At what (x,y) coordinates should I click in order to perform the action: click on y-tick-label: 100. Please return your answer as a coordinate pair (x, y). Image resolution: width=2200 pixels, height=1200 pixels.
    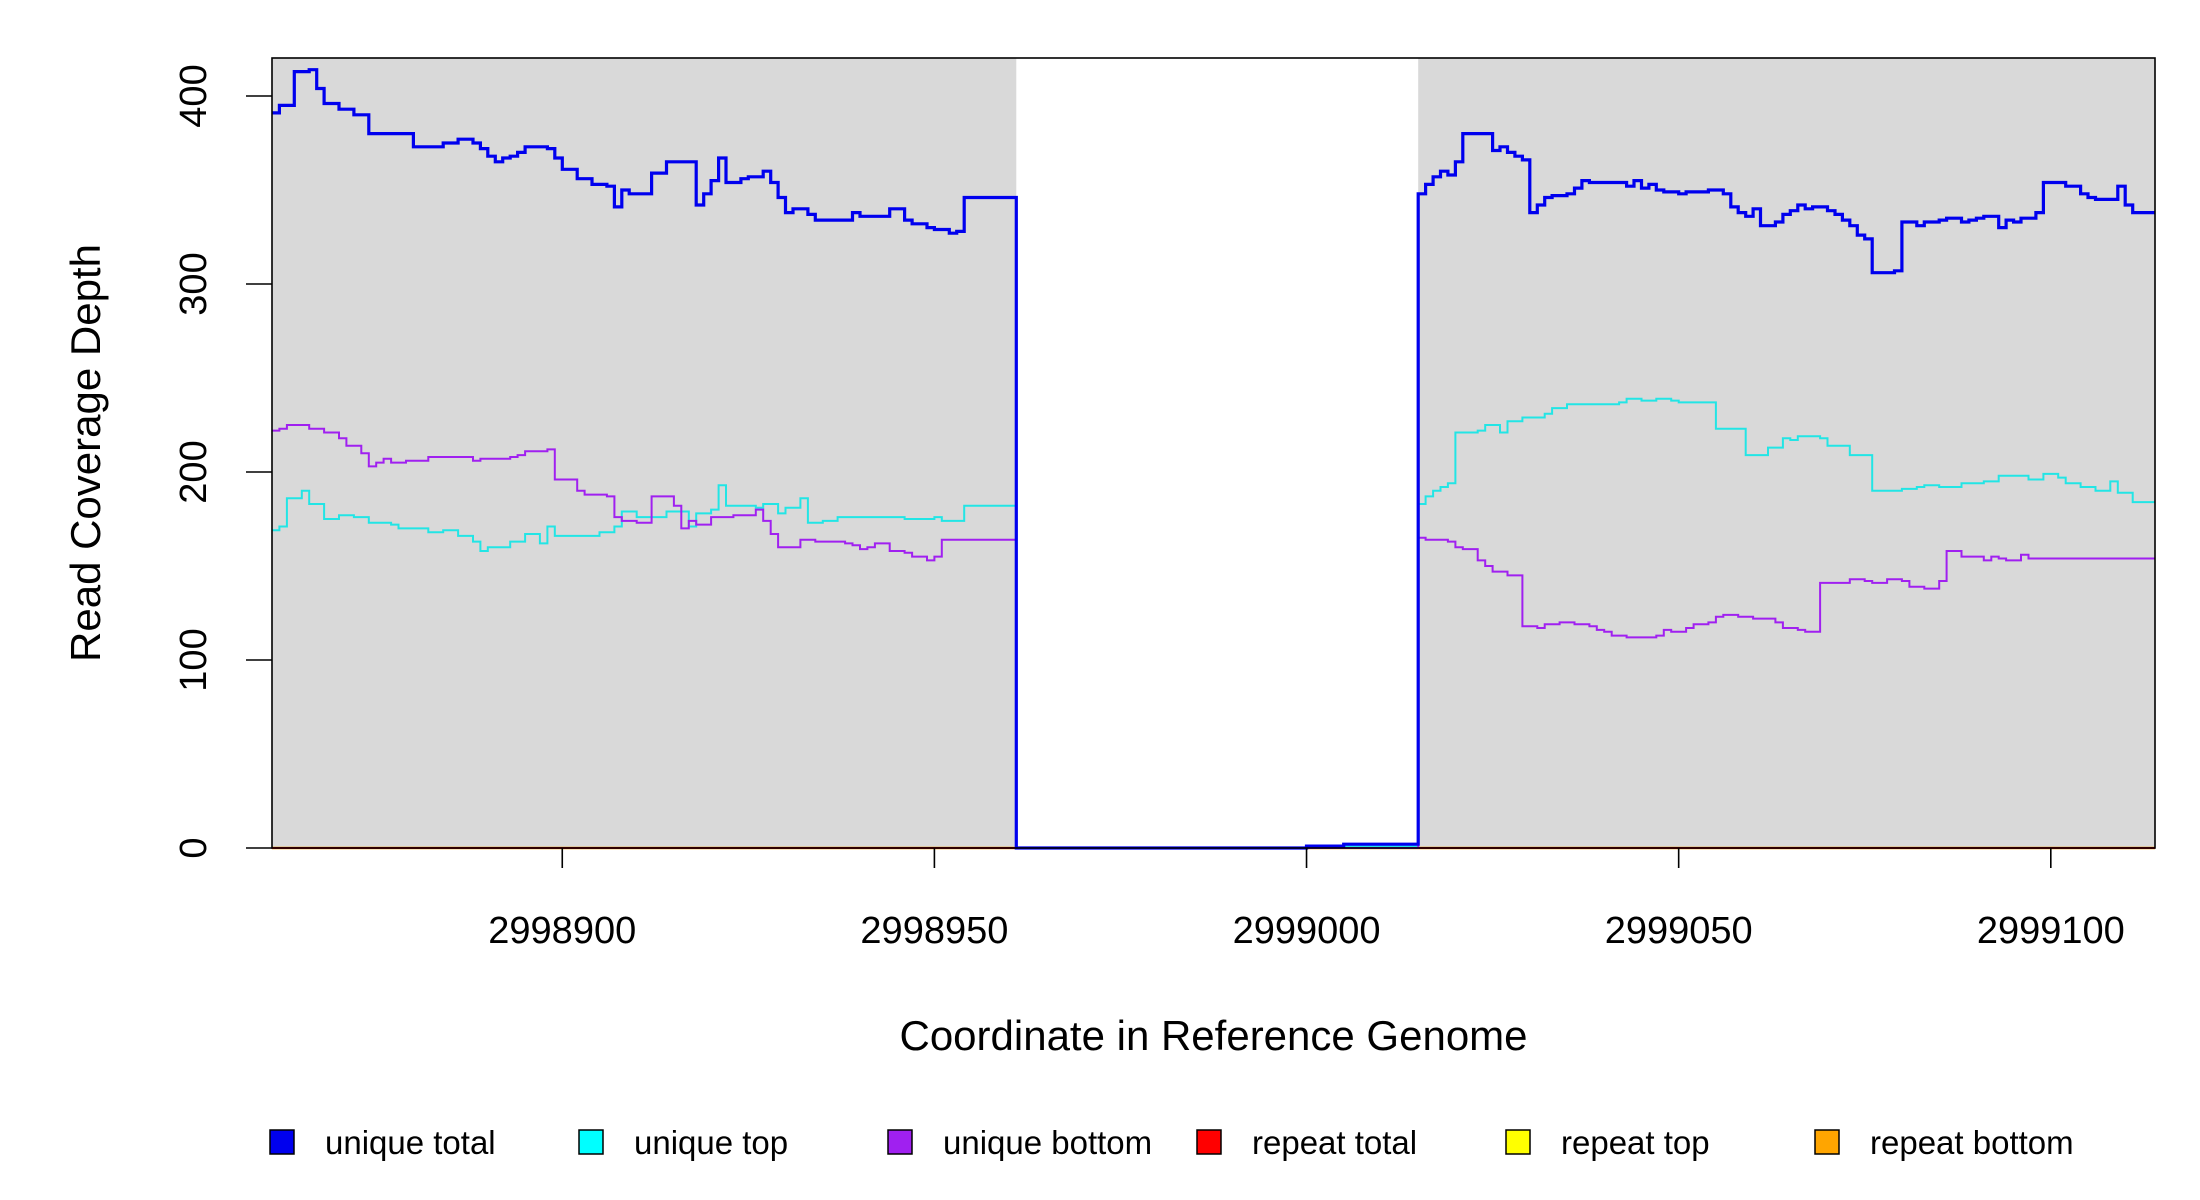
    Looking at the image, I should click on (194, 659).